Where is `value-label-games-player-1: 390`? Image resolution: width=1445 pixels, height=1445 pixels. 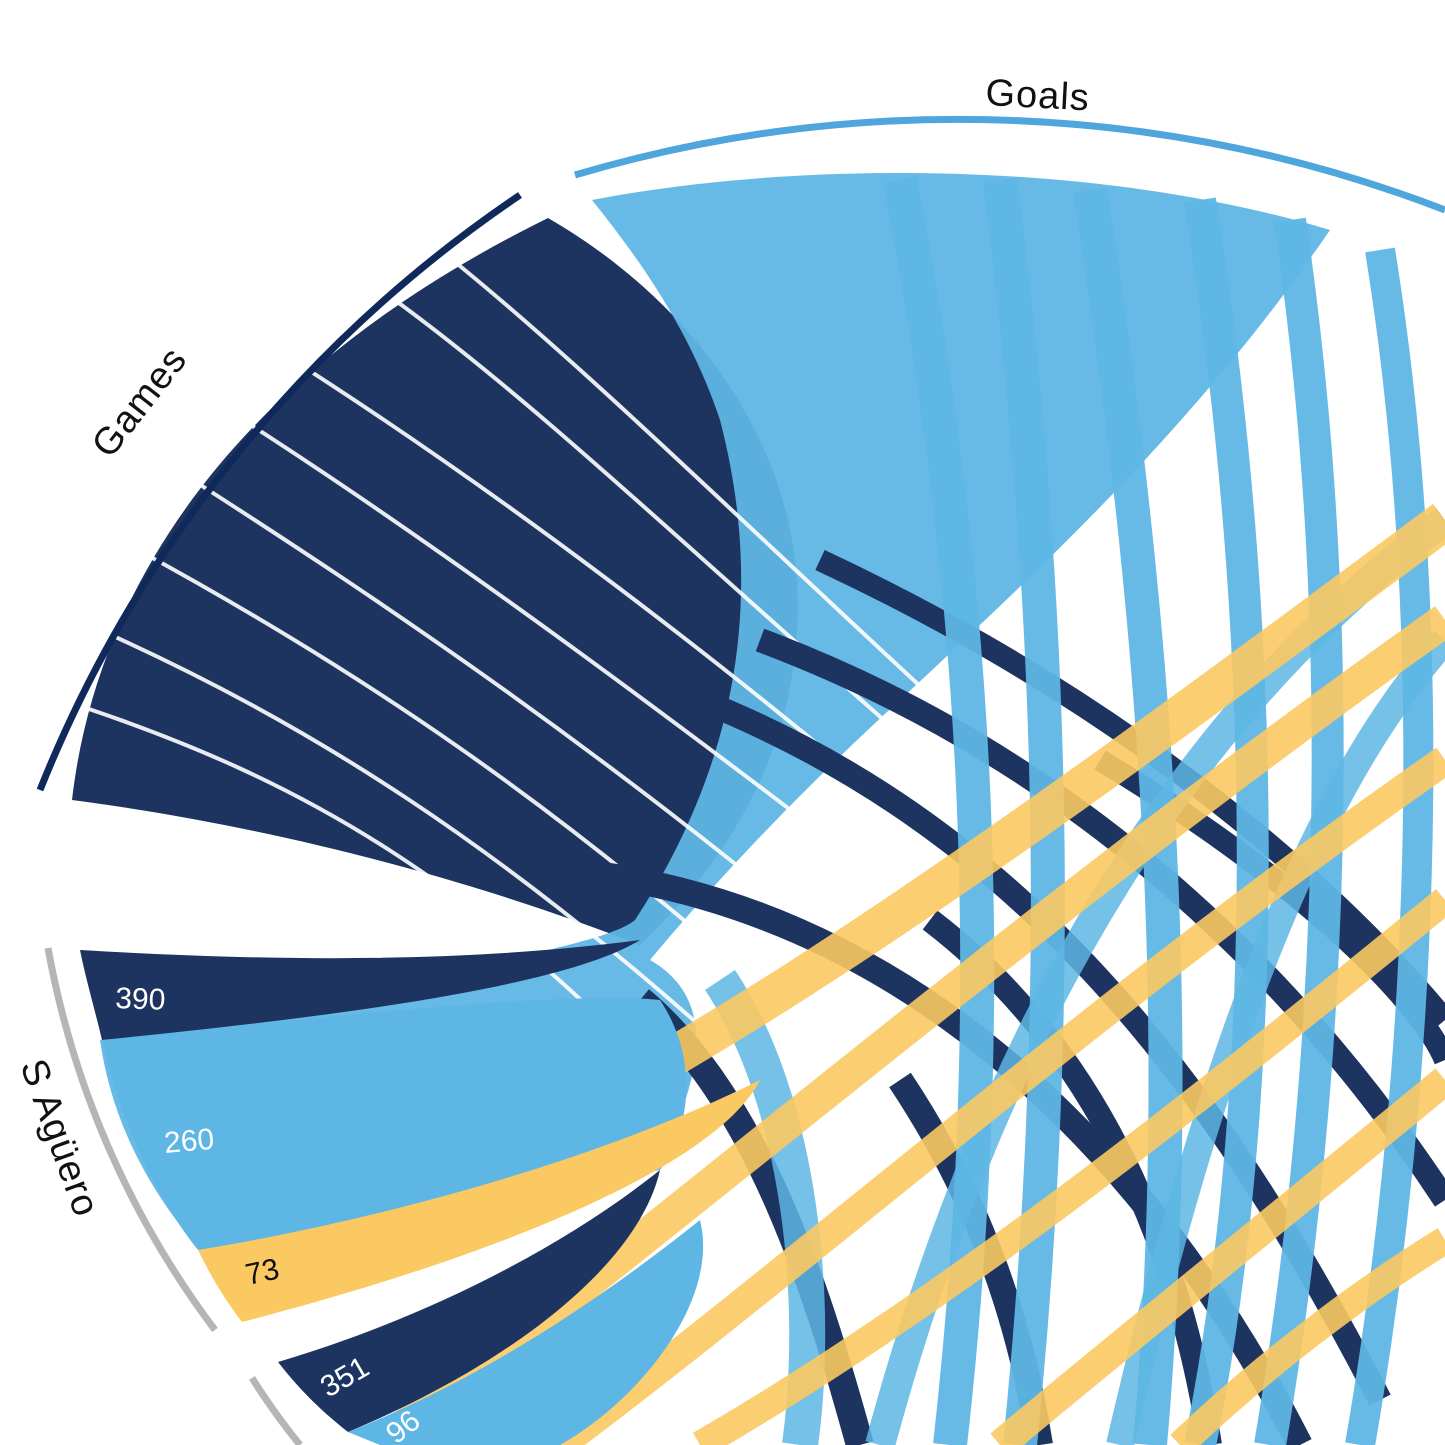
value-label-games-player-1: 390 is located at coordinates (140, 999).